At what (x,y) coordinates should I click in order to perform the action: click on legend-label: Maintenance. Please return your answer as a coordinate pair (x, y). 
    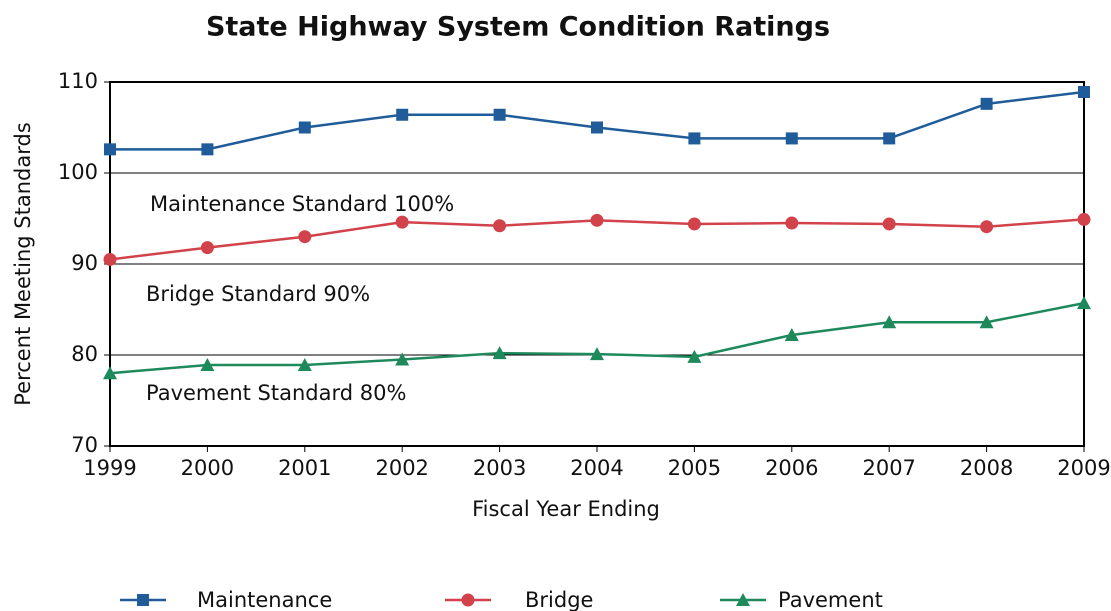
    Looking at the image, I should click on (264, 599).